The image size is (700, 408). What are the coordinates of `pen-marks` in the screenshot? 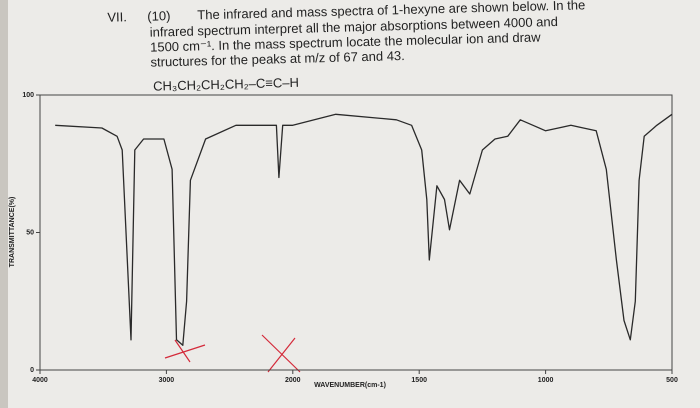 It's located at (232, 353).